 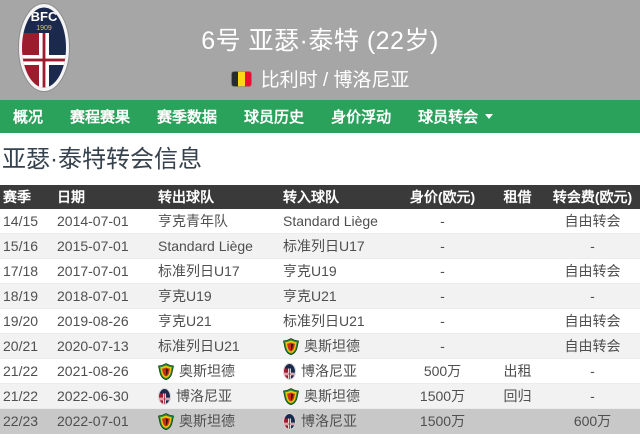 What do you see at coordinates (105, 321) in the screenshot?
I see `date-cell: 2019-08-26` at bounding box center [105, 321].